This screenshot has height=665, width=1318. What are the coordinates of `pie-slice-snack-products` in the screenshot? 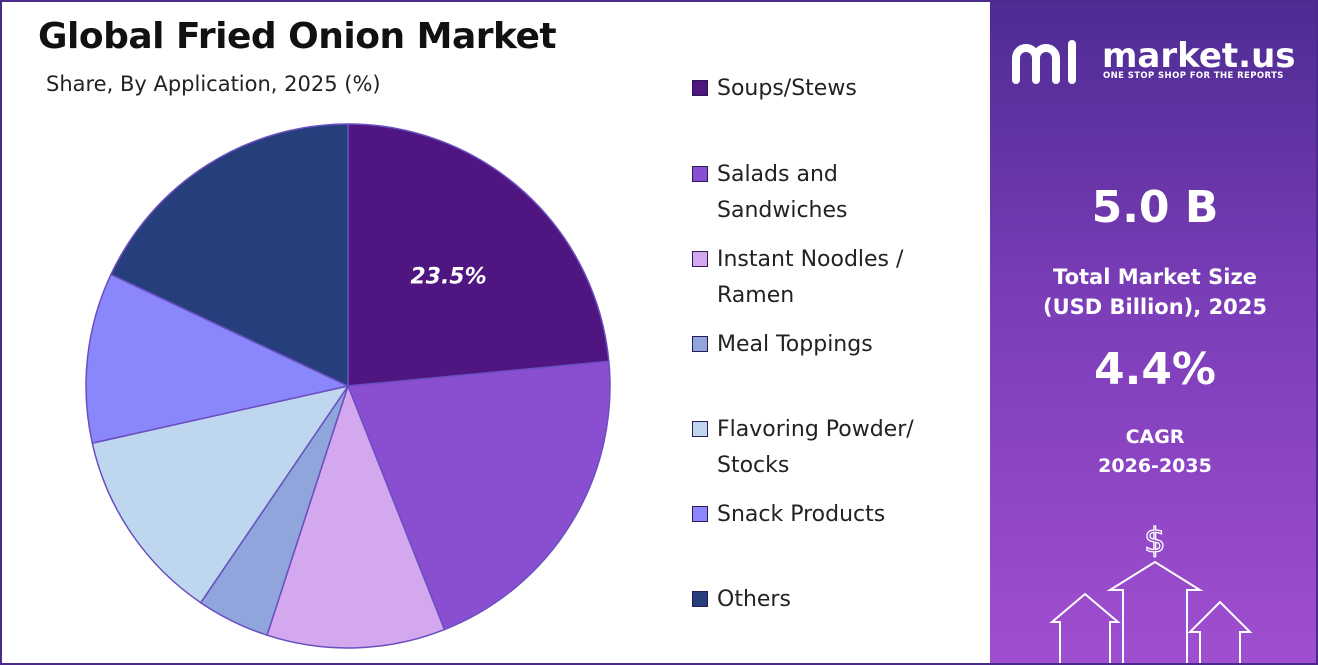 It's located at (218, 359).